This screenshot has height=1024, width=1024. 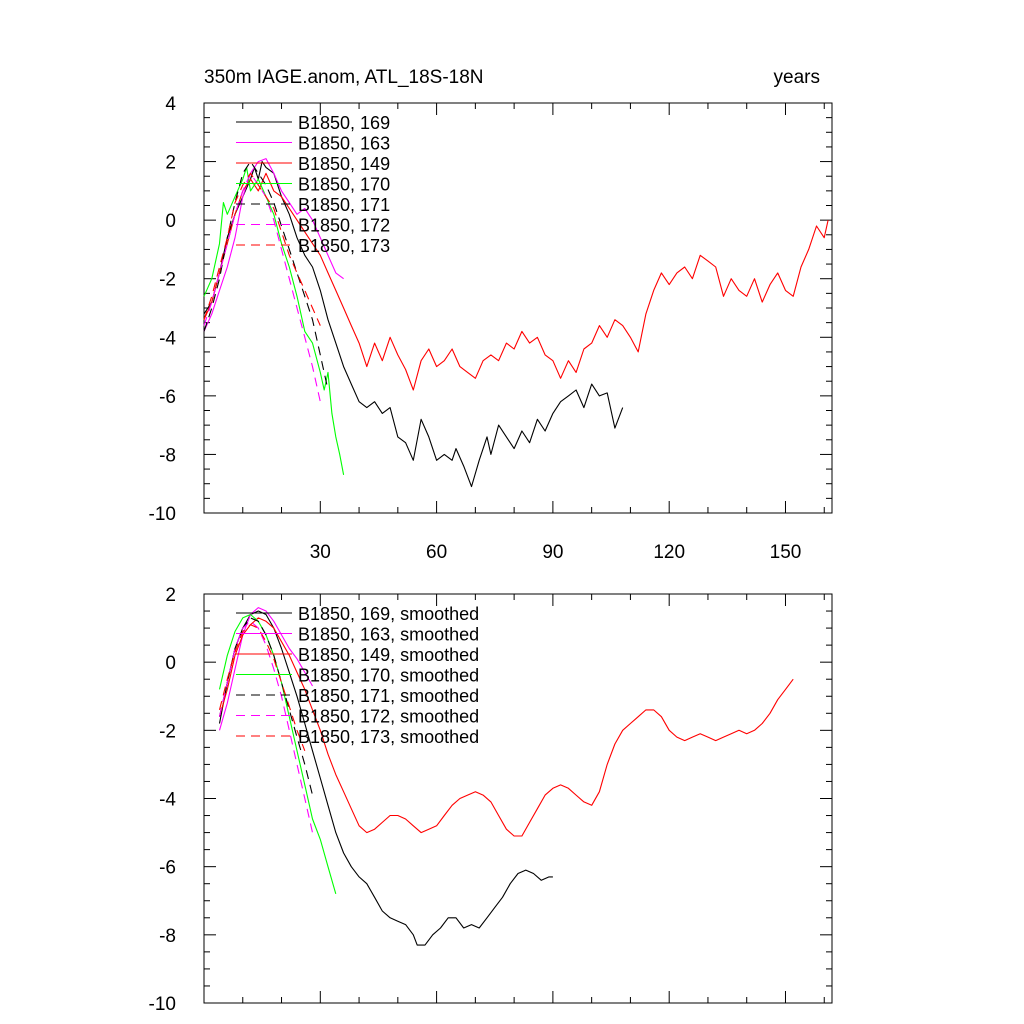 I want to click on plot-title-right: years, so click(x=797, y=77).